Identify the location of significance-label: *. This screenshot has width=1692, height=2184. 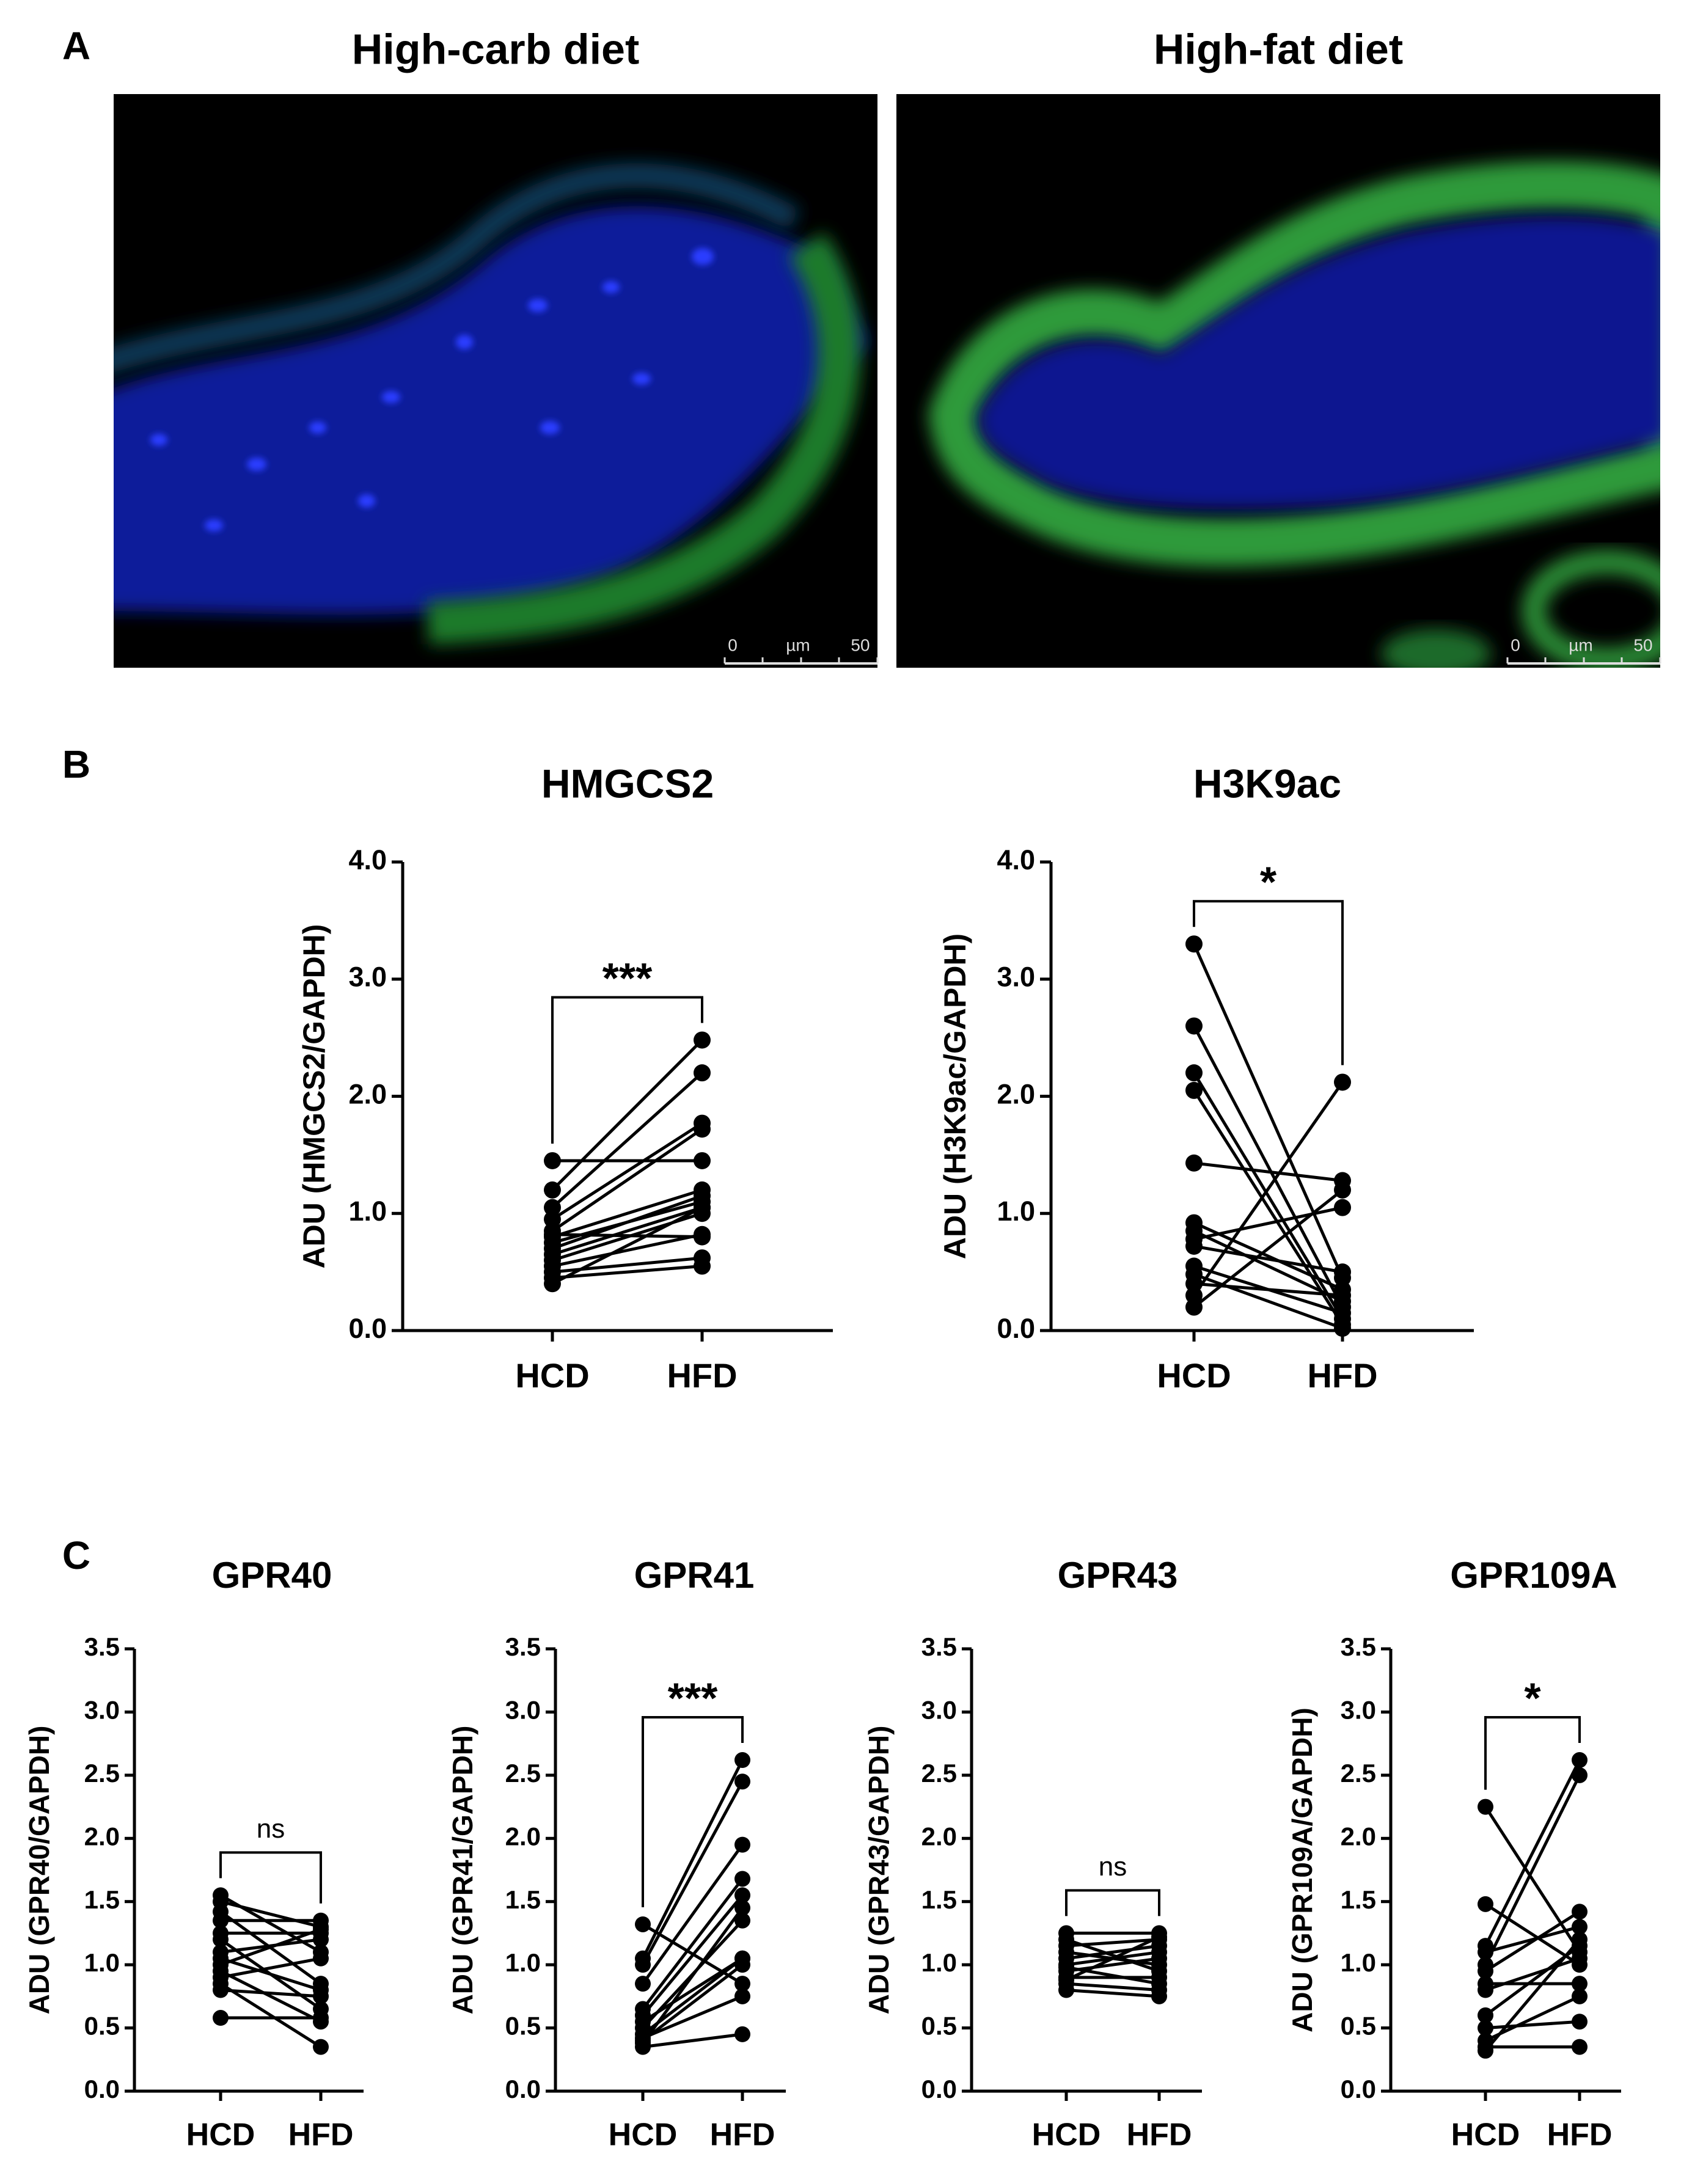
(1532, 1699).